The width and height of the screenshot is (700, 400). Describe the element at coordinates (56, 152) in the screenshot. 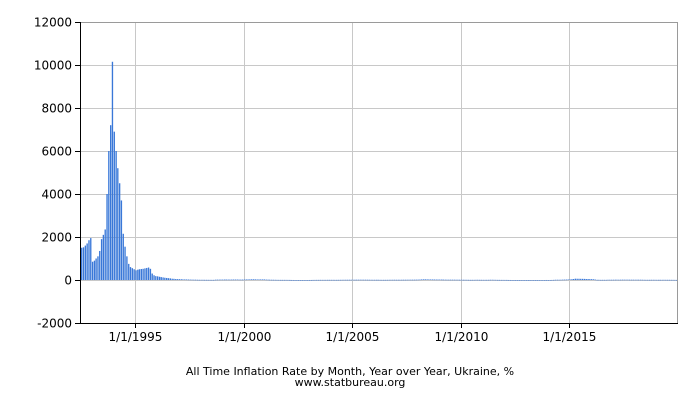

I see `y-tick-label: 6000` at that location.